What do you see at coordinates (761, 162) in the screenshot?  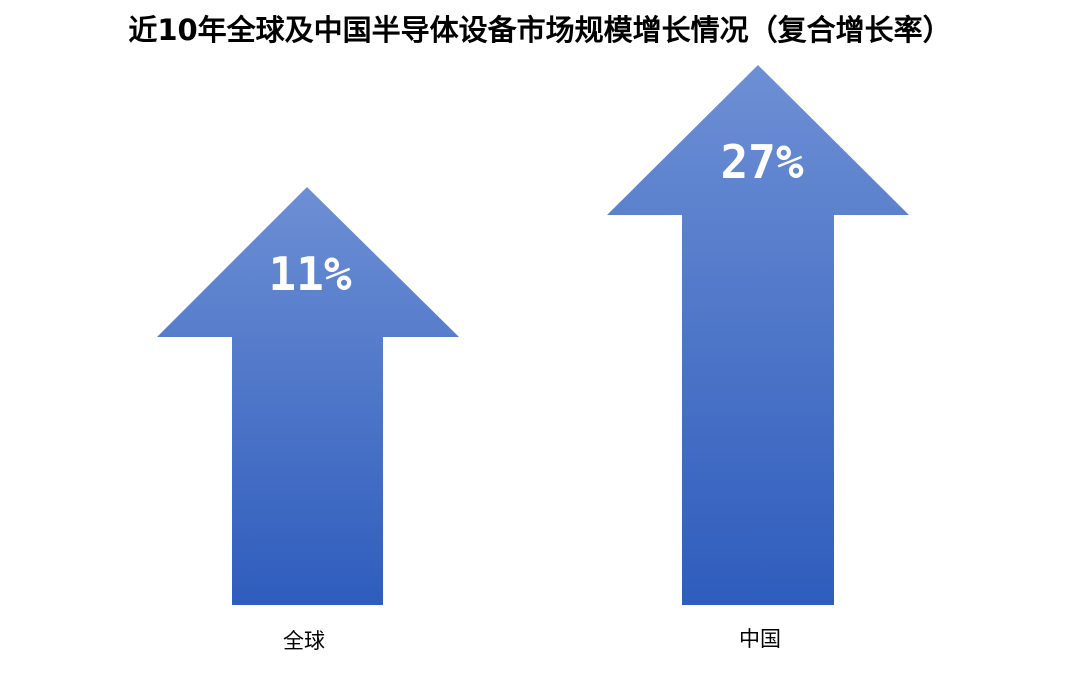 I see `rate-label: 27%` at bounding box center [761, 162].